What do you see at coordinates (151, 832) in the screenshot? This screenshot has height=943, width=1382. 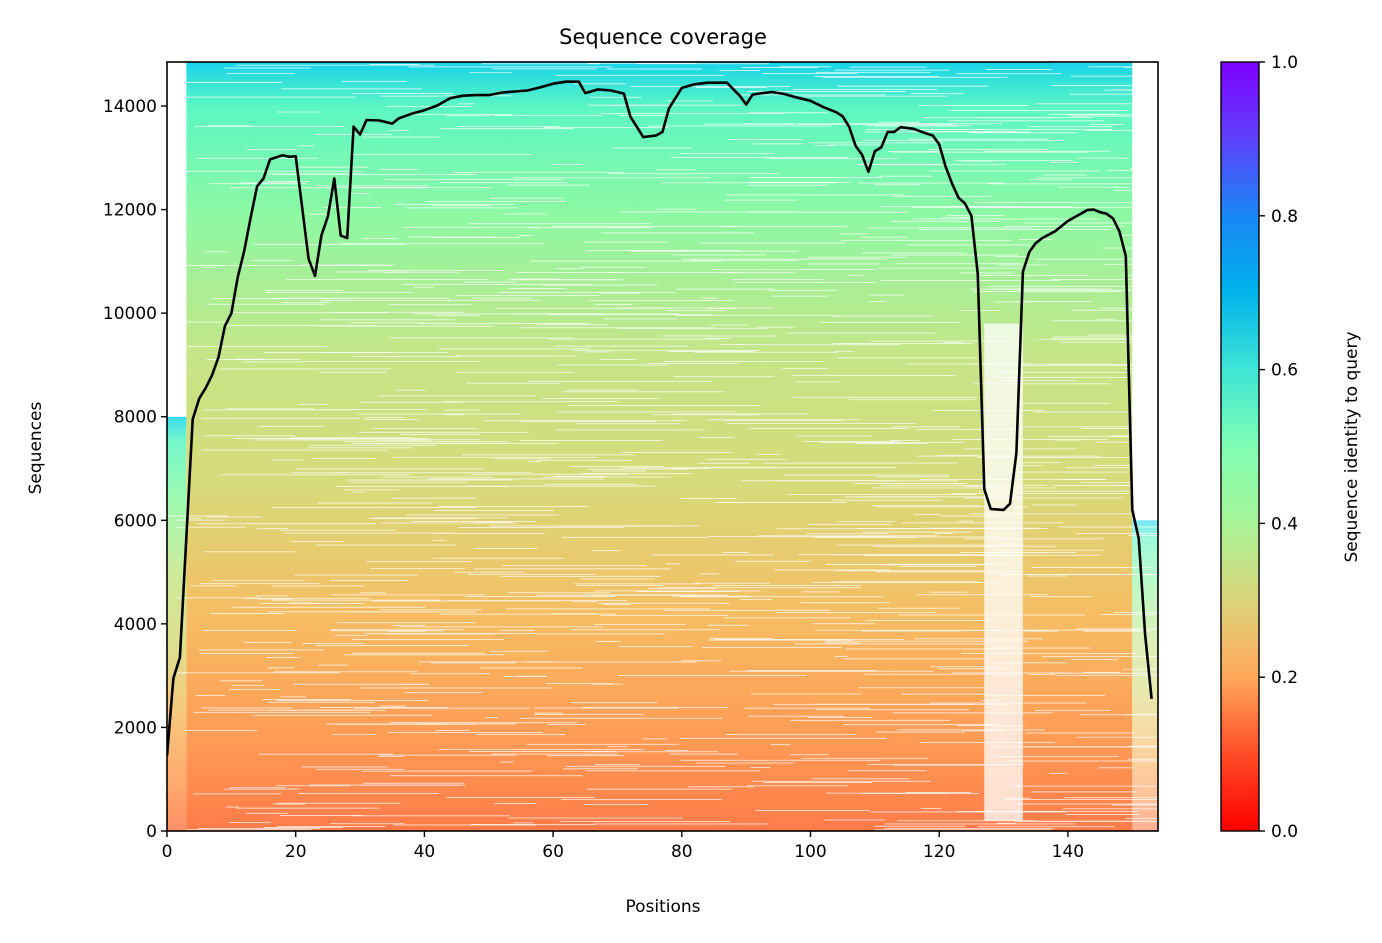 I see `y-tick-label: 0` at bounding box center [151, 832].